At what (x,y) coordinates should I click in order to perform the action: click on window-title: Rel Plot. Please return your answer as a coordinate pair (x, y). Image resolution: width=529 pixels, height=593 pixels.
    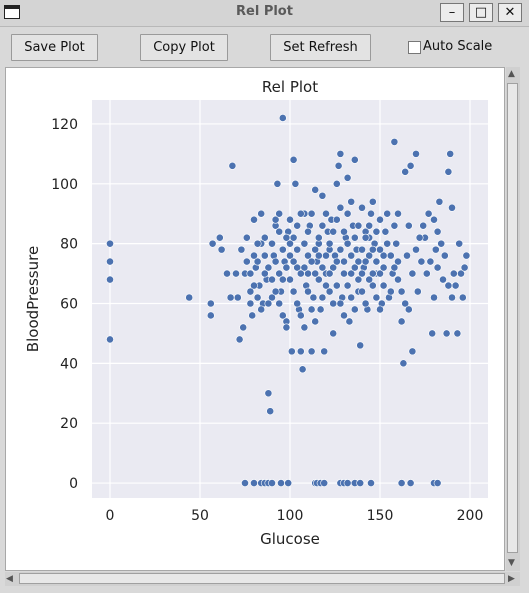
    Looking at the image, I should click on (264, 11).